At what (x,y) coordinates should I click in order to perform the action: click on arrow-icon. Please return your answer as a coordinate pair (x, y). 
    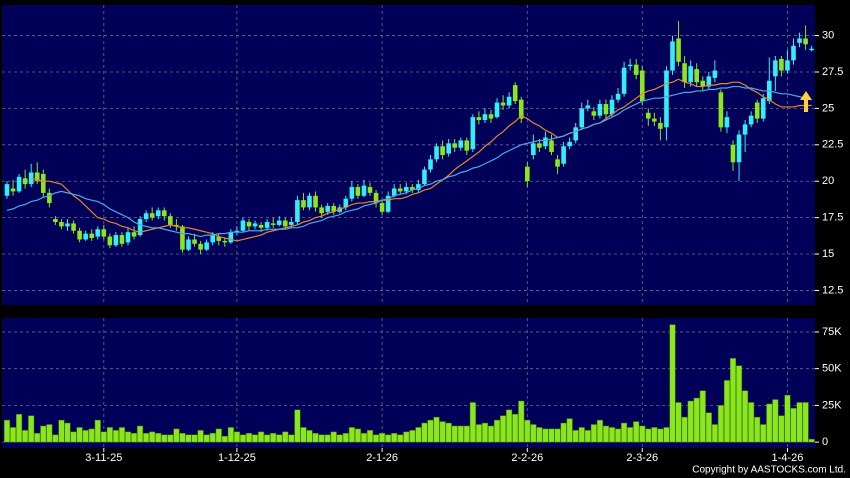
    Looking at the image, I should click on (806, 101).